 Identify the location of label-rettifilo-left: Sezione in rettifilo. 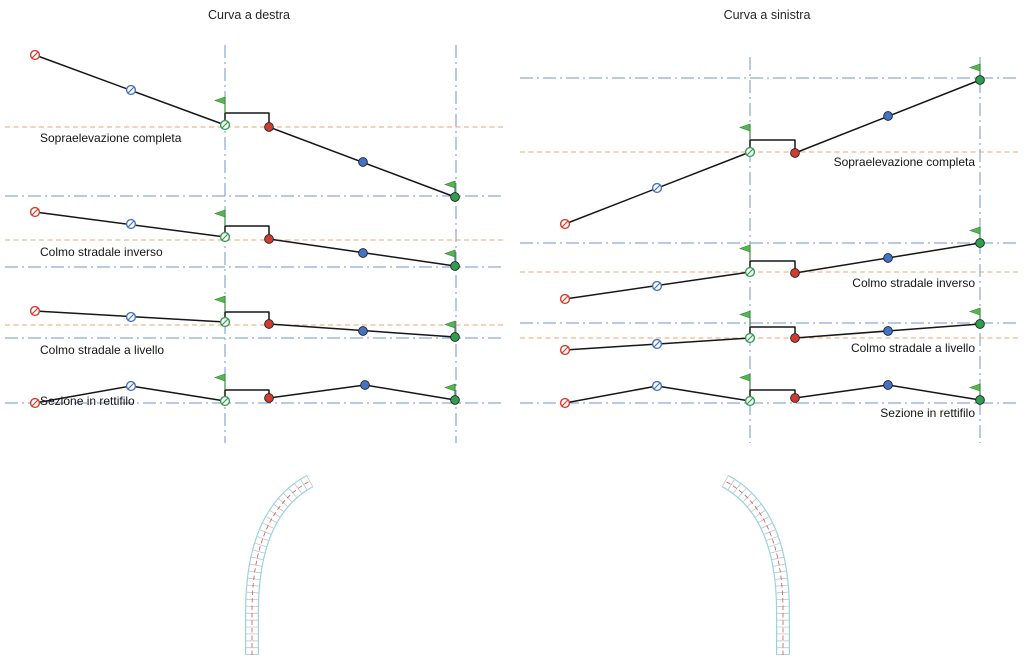
(87, 401).